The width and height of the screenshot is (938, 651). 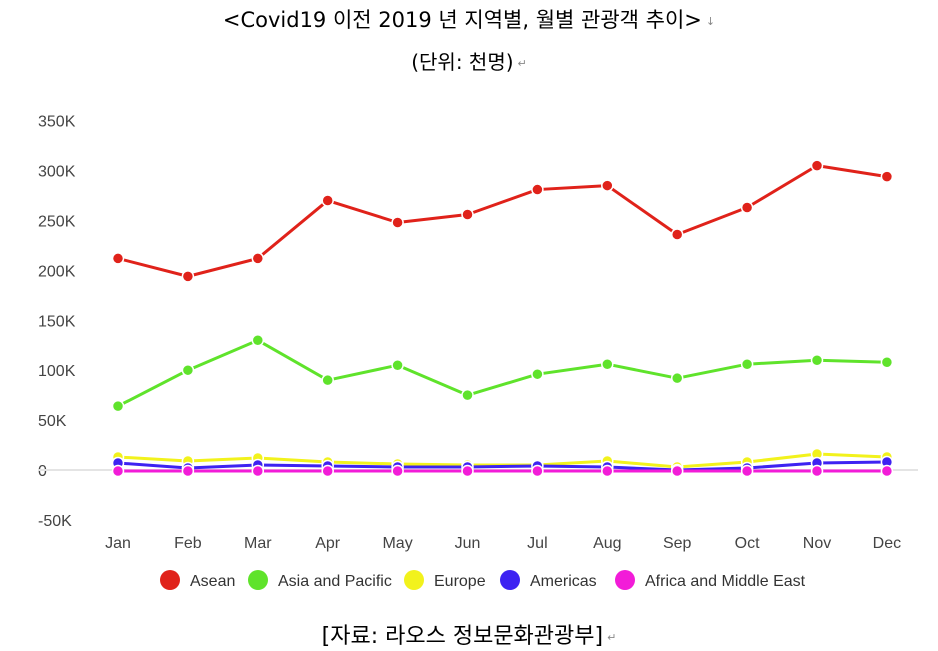 What do you see at coordinates (188, 543) in the screenshot?
I see `x-tick-label: Feb` at bounding box center [188, 543].